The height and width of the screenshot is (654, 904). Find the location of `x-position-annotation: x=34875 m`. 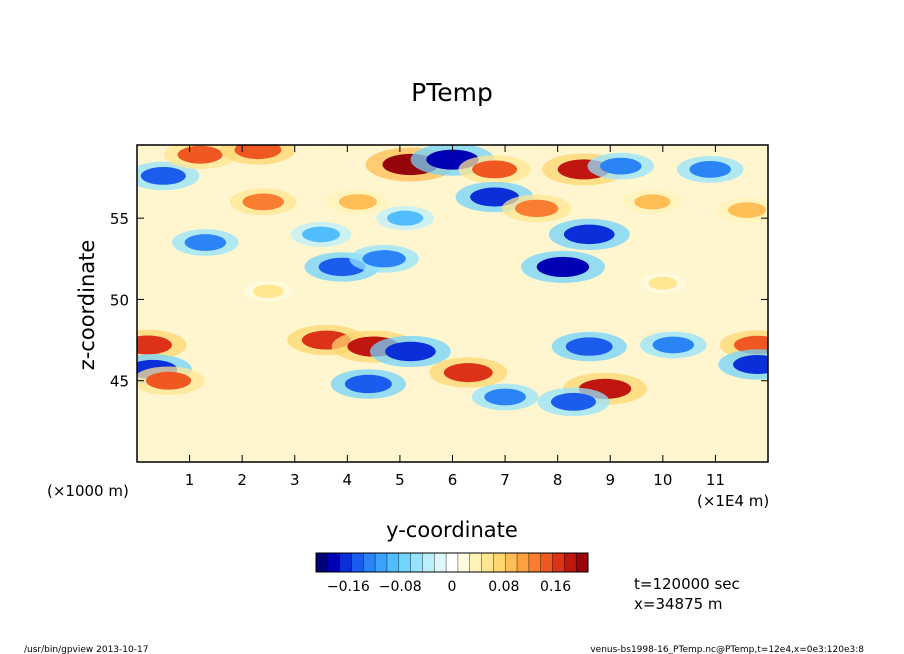

x-position-annotation: x=34875 m is located at coordinates (678, 604).